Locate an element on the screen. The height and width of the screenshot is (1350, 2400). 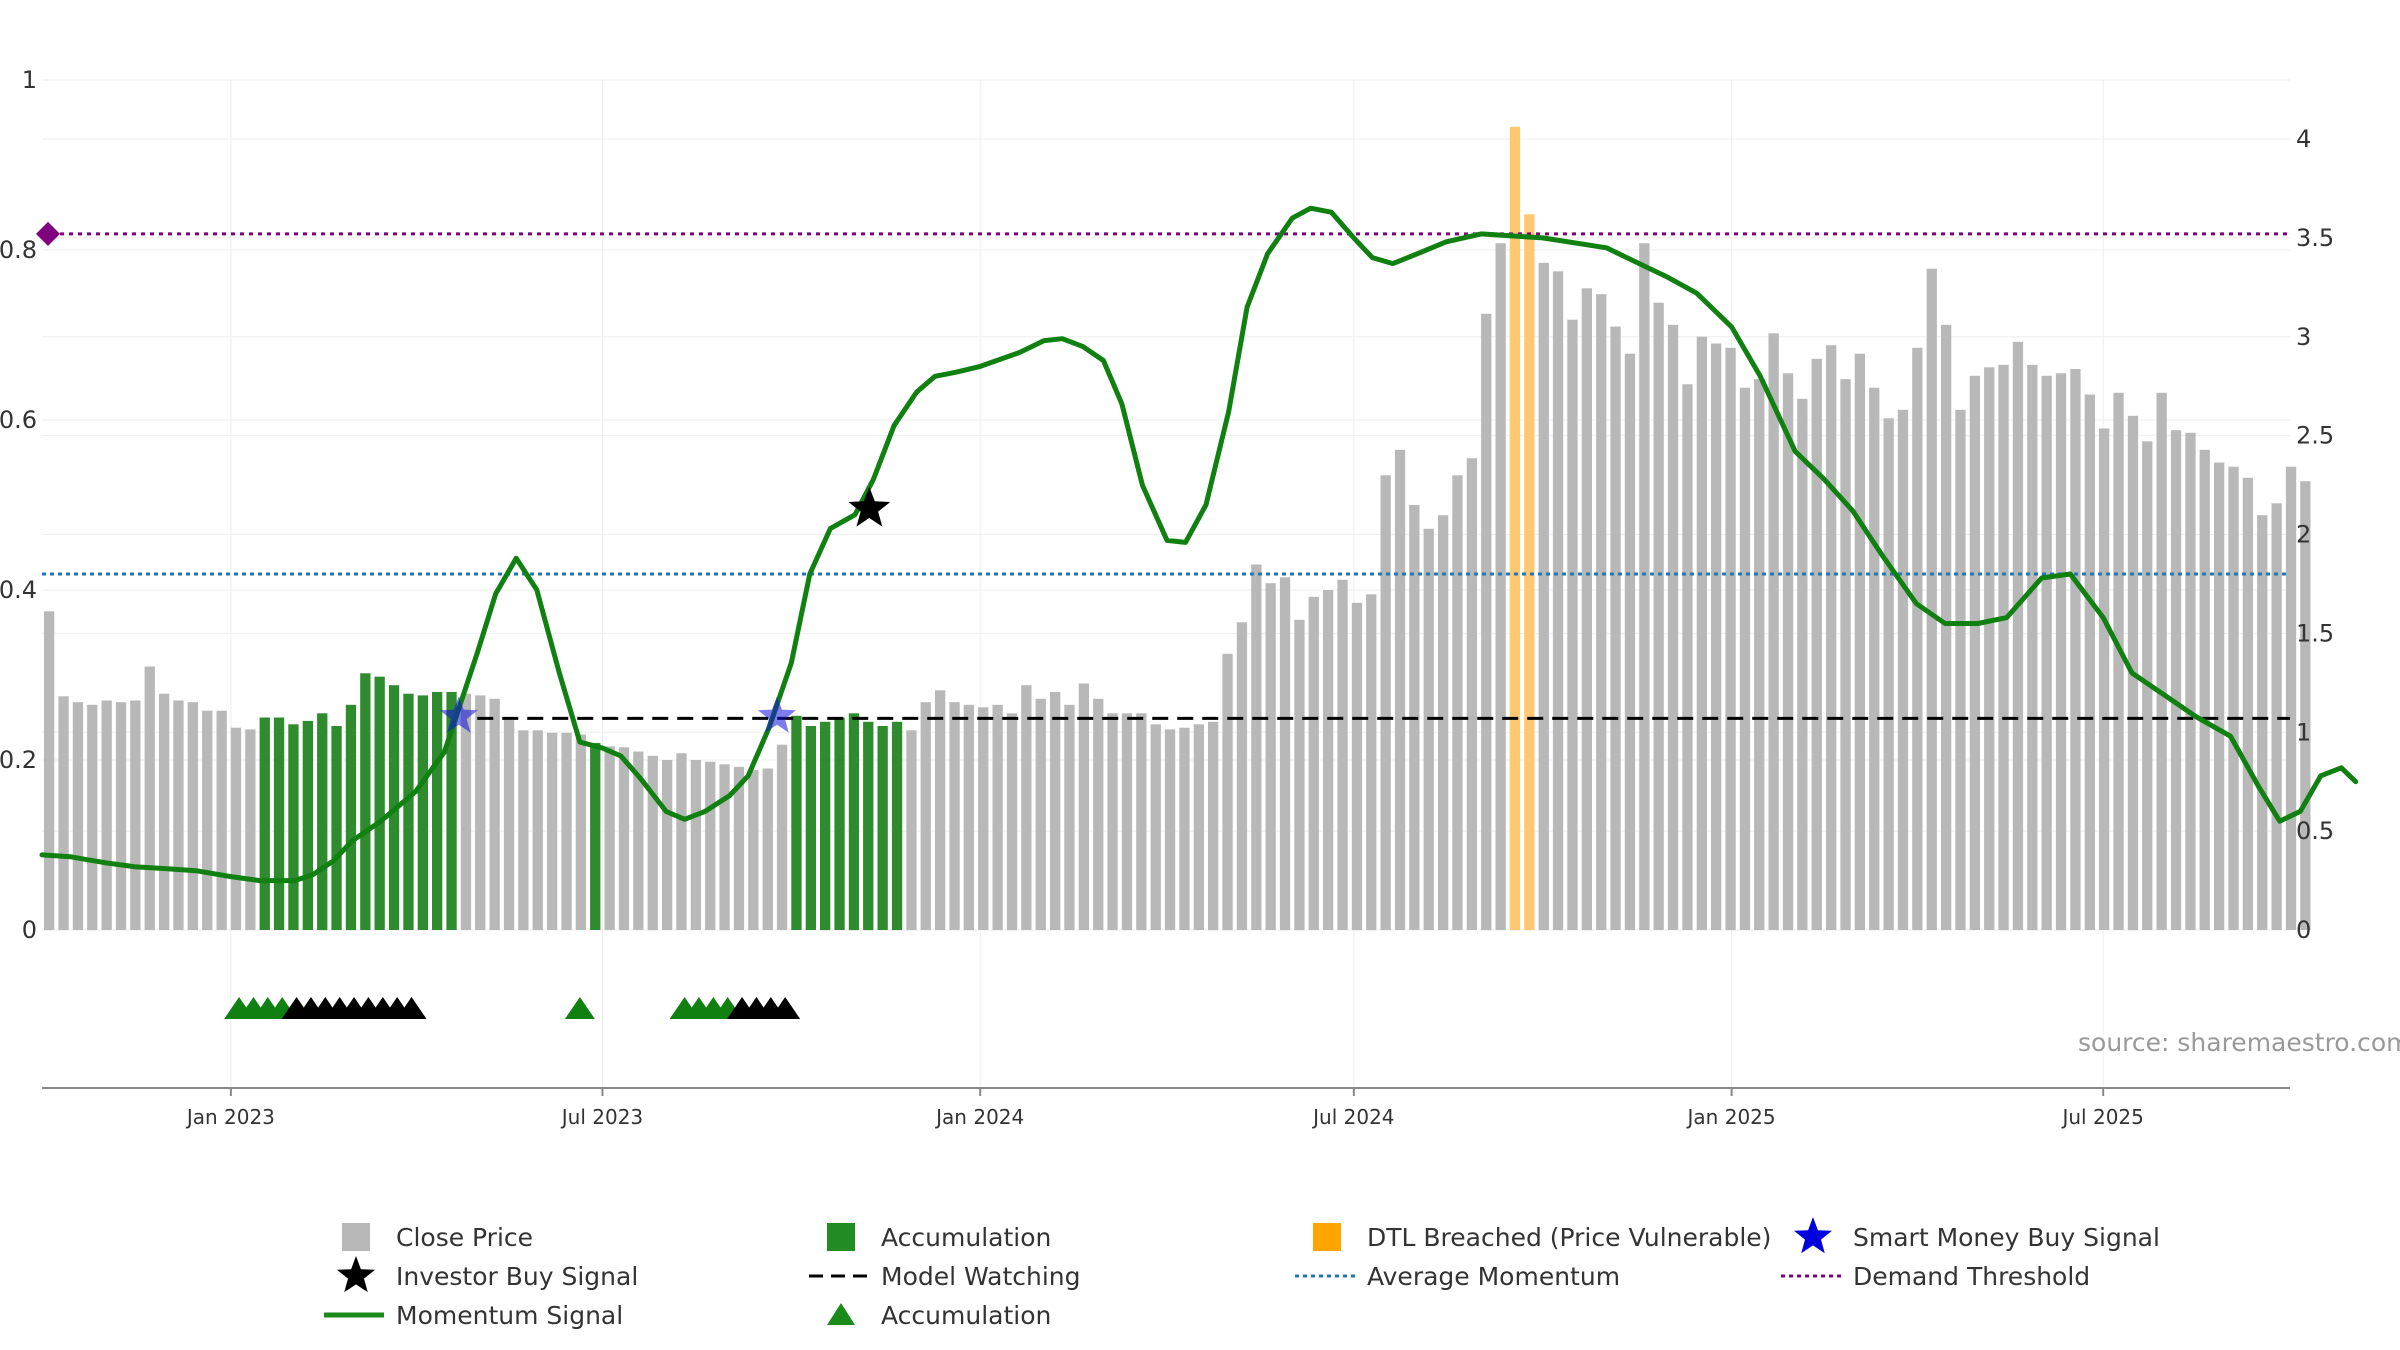
legend-triangle is located at coordinates (841, 1314).